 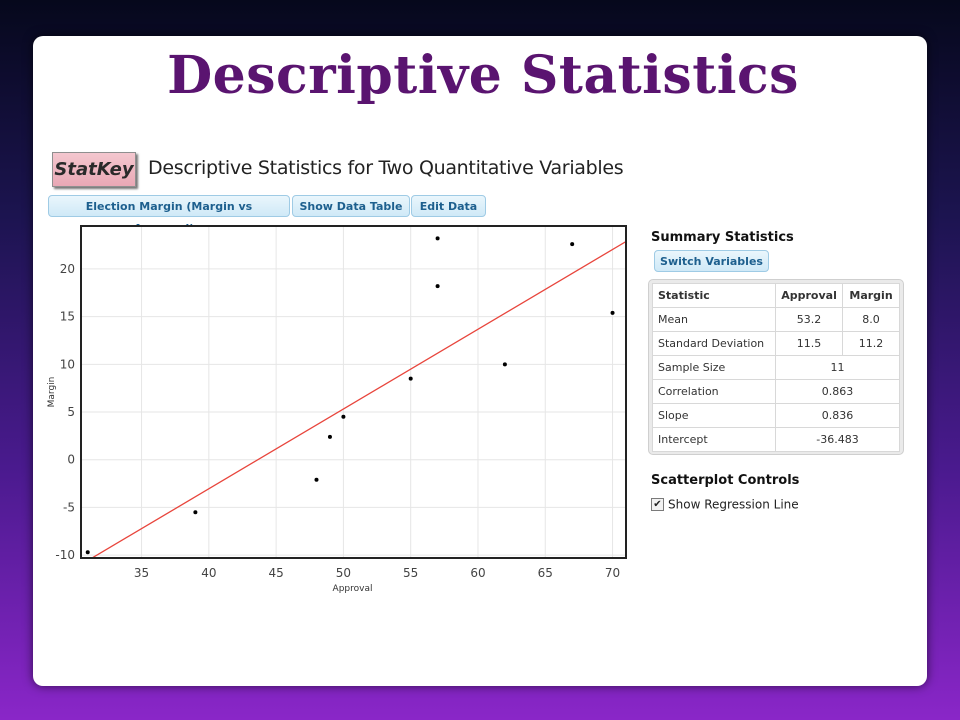 What do you see at coordinates (275, 573) in the screenshot?
I see `x-tick-label: 45` at bounding box center [275, 573].